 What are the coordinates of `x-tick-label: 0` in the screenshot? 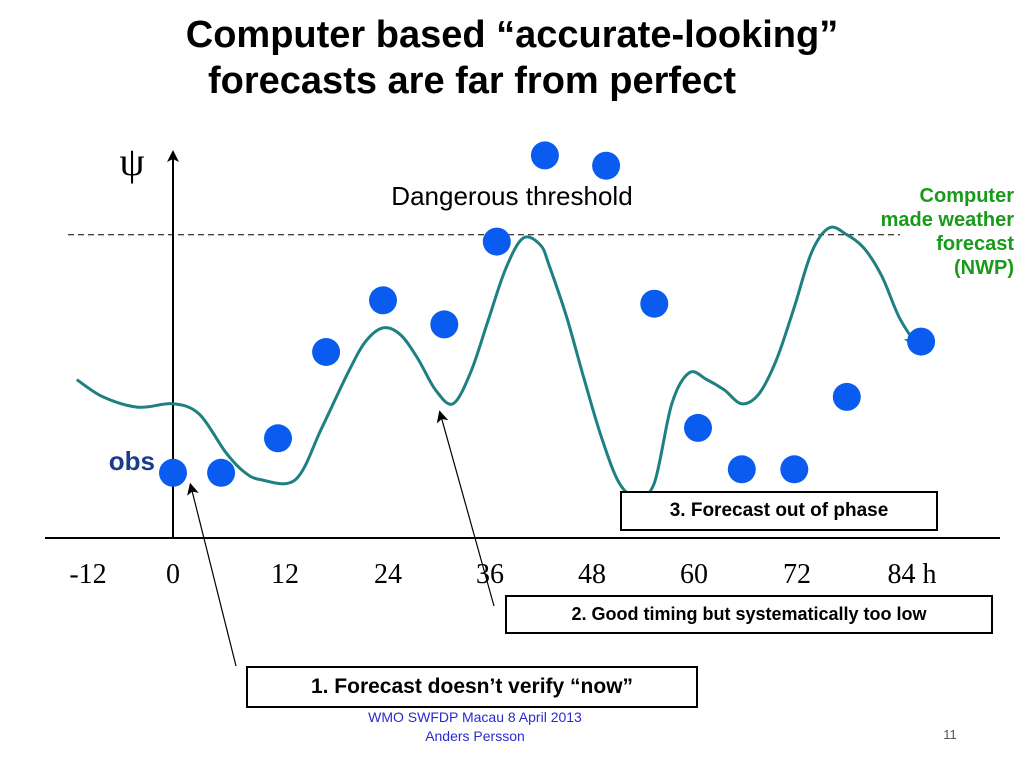 It's located at (173, 574).